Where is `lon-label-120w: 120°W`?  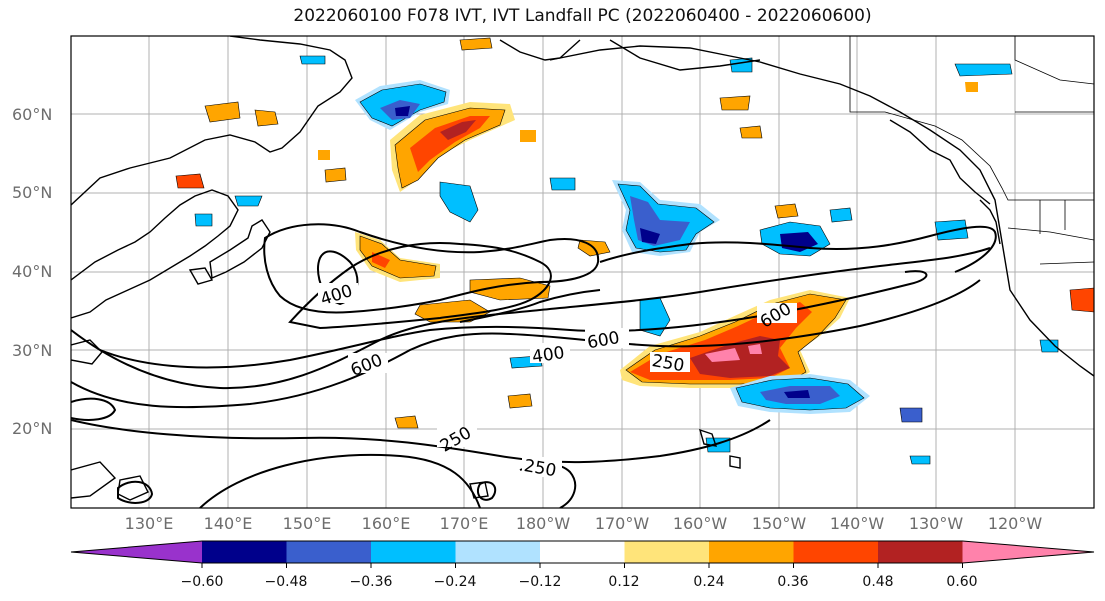 lon-label-120w: 120°W is located at coordinates (1015, 523).